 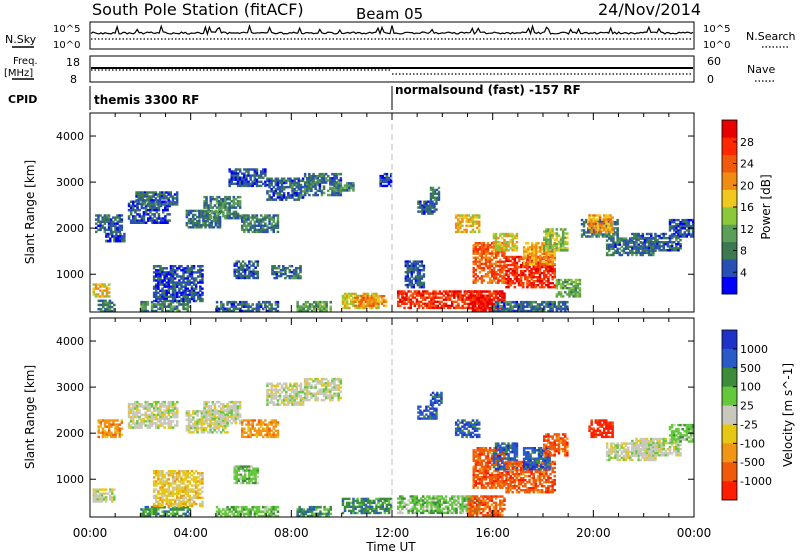 What do you see at coordinates (743, 251) in the screenshot?
I see `power-colorbar-tick-label: 8` at bounding box center [743, 251].